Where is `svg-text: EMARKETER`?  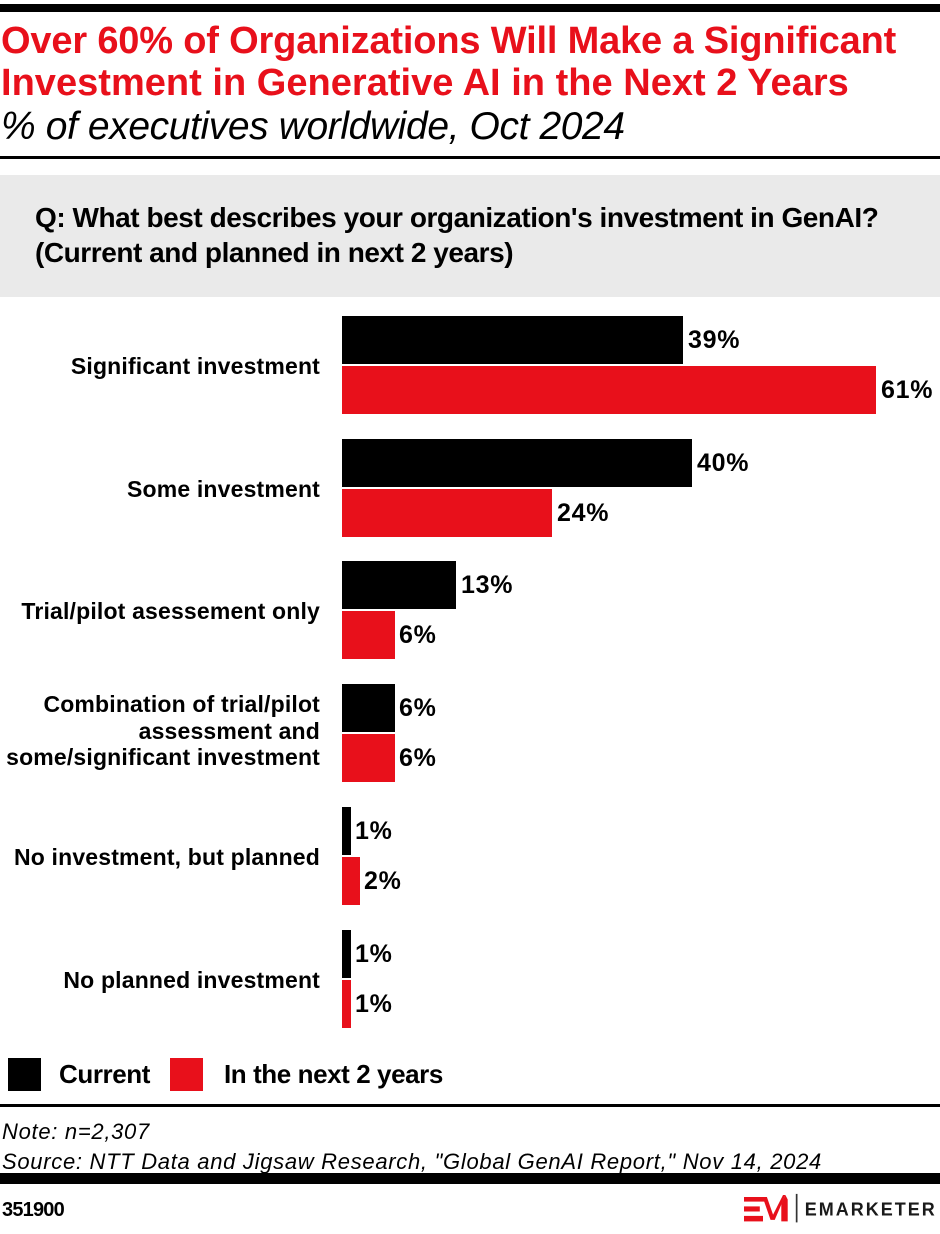
svg-text: EMARKETER is located at coordinates (871, 1210).